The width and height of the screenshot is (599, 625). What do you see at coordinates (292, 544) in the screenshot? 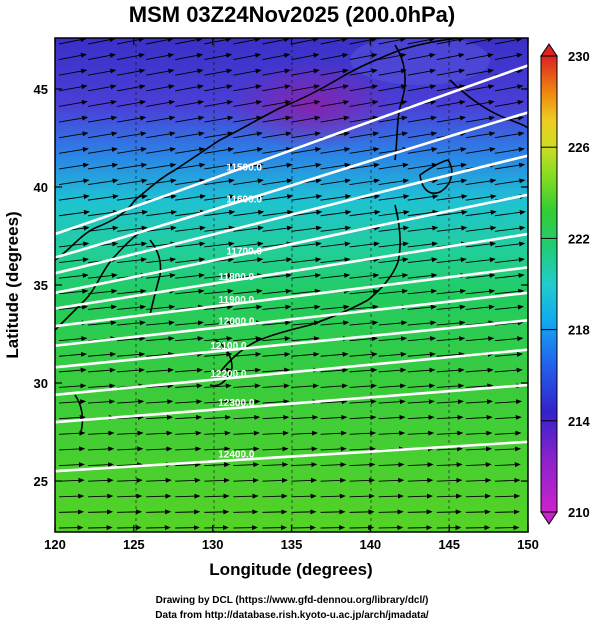
I see `x-tick-label: 135` at bounding box center [292, 544].